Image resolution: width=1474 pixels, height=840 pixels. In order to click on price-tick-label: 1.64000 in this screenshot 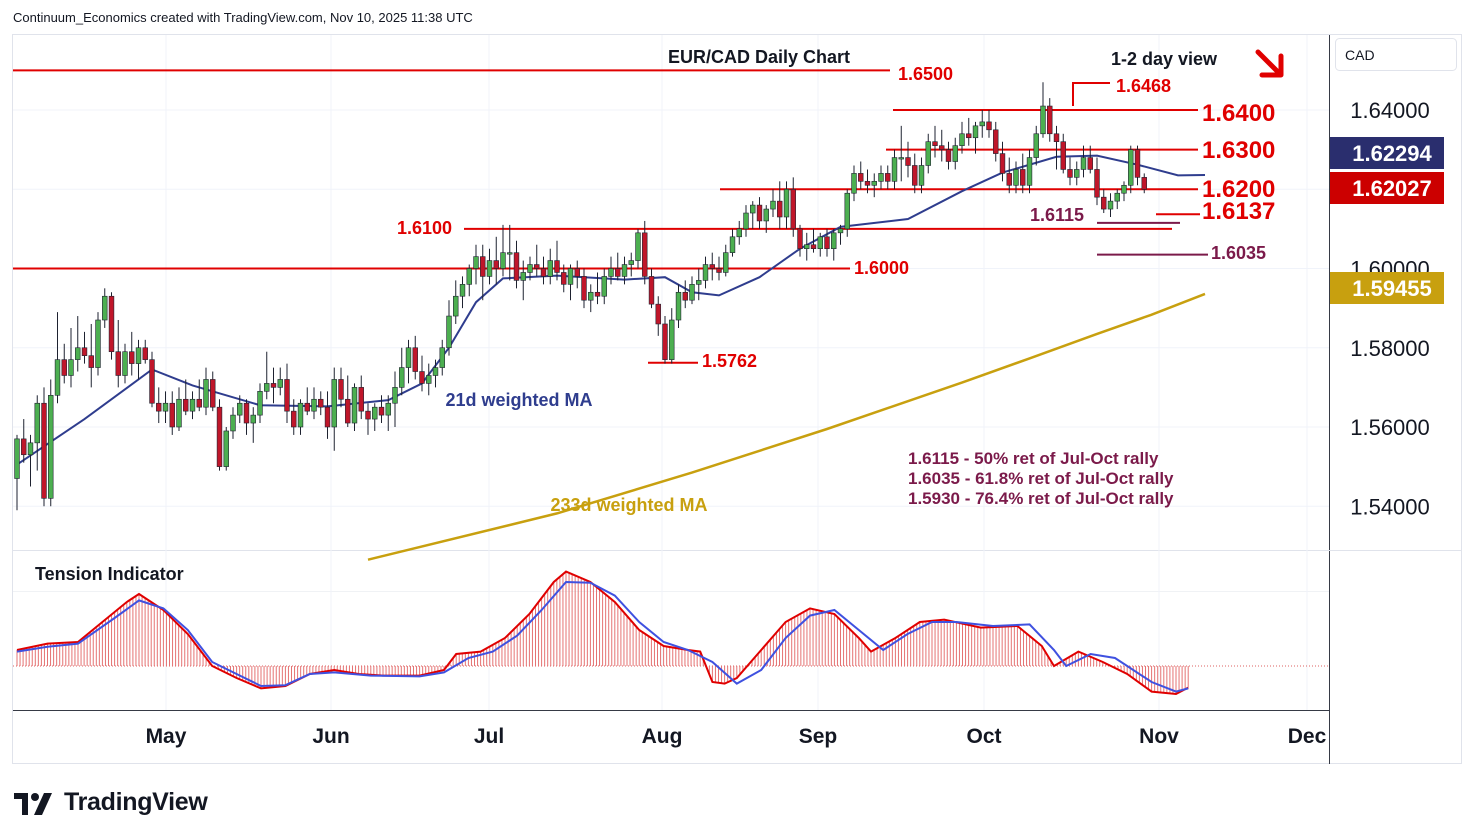, I will do `click(1390, 110)`.